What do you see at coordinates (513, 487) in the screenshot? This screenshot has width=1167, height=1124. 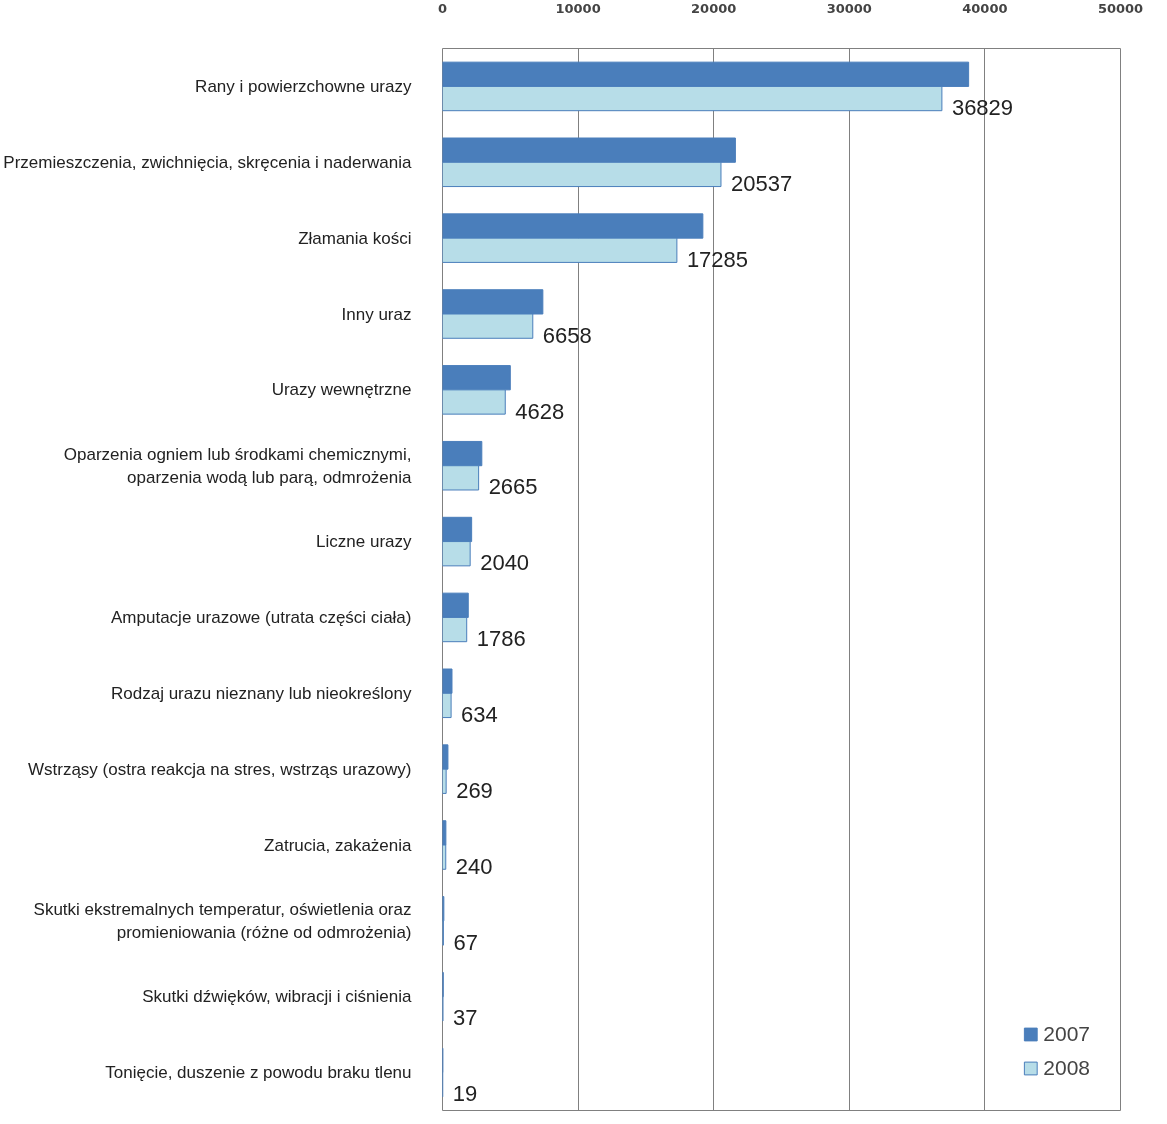 I see `data-label: 2665` at bounding box center [513, 487].